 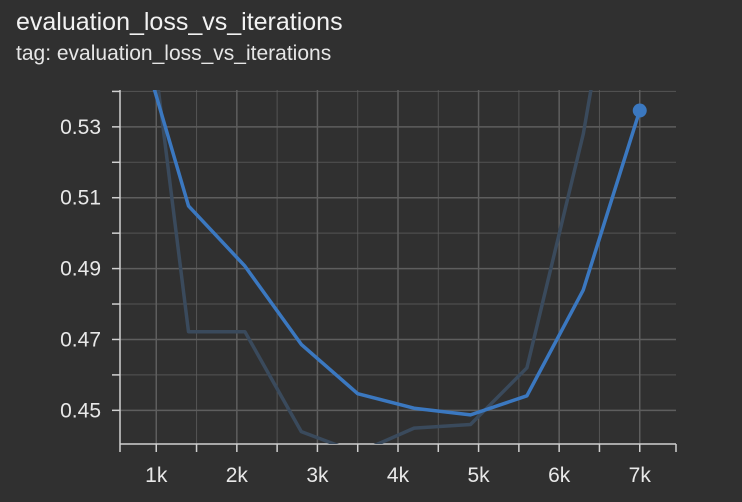 What do you see at coordinates (478, 475) in the screenshot?
I see `x-tick-label: 5k` at bounding box center [478, 475].